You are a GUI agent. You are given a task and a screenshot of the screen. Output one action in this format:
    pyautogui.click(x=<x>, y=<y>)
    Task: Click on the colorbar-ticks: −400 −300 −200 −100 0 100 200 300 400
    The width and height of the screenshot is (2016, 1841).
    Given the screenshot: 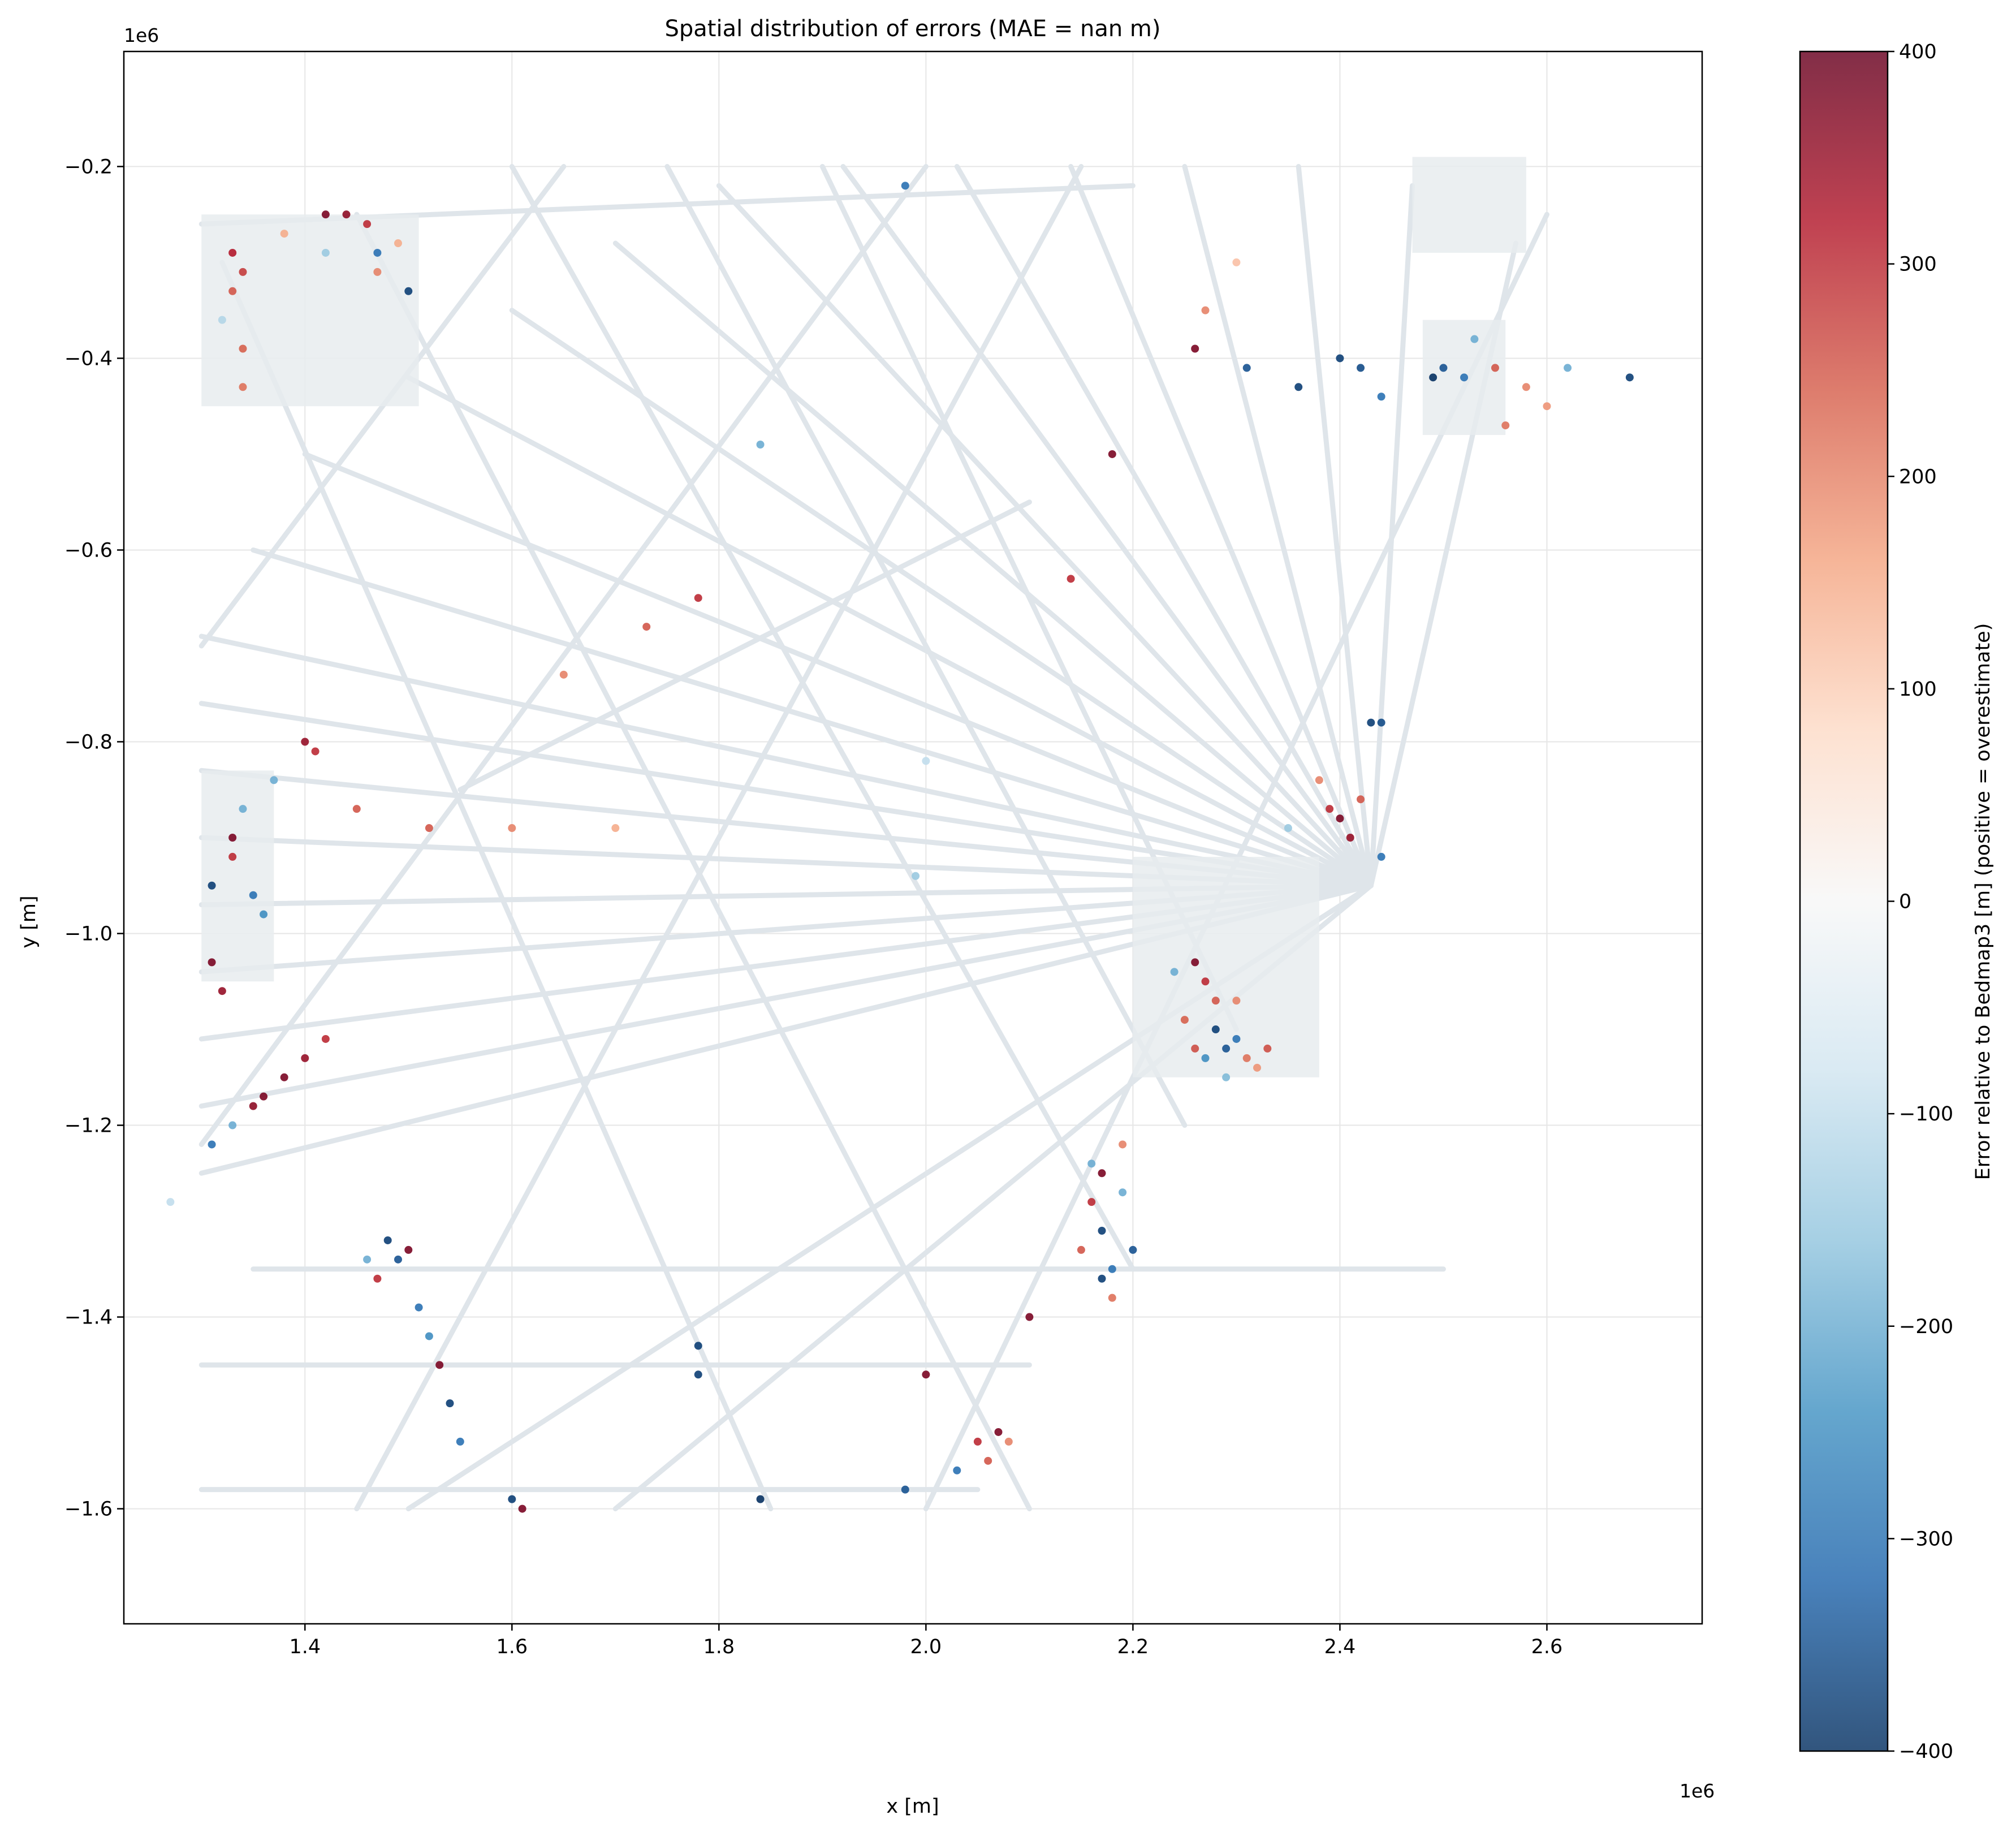 What is the action you would take?
    pyautogui.click(x=1920, y=902)
    